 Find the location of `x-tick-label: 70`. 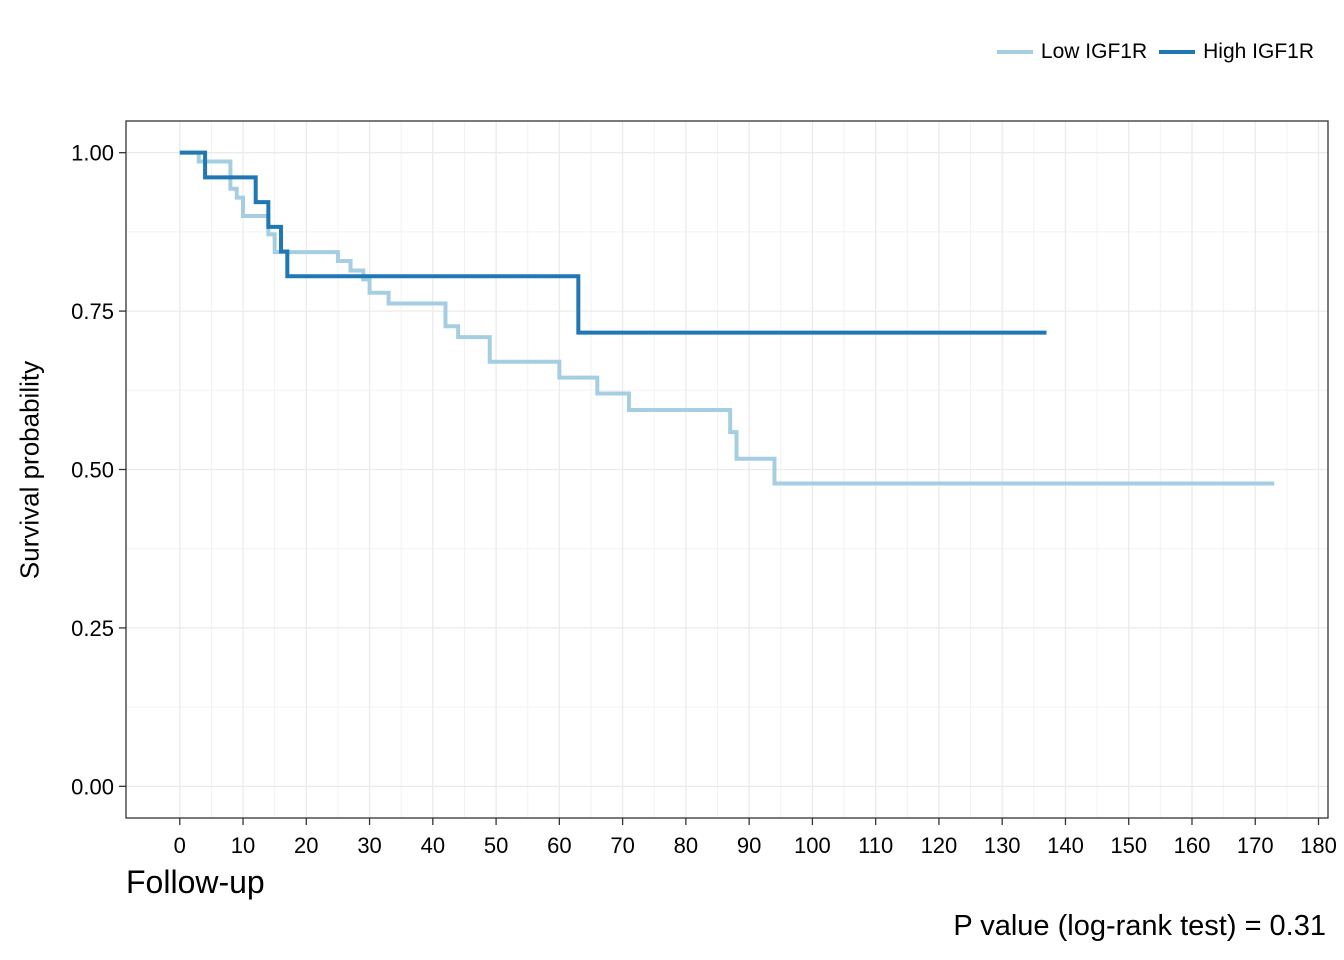

x-tick-label: 70 is located at coordinates (622, 845).